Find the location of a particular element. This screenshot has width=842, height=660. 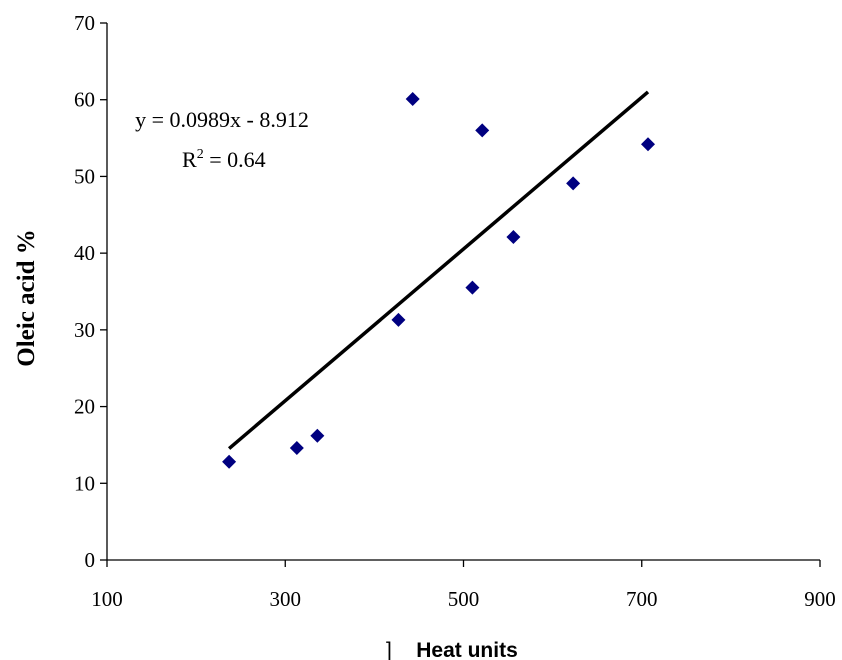

x-tick-label: 100 is located at coordinates (107, 599).